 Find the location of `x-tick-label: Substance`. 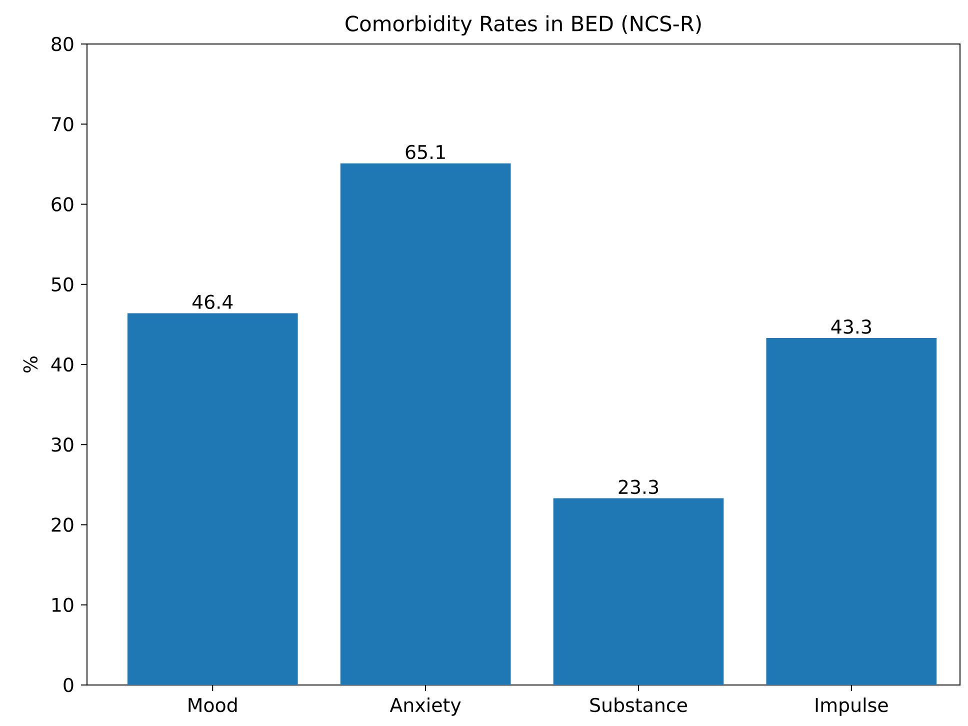

x-tick-label: Substance is located at coordinates (638, 705).